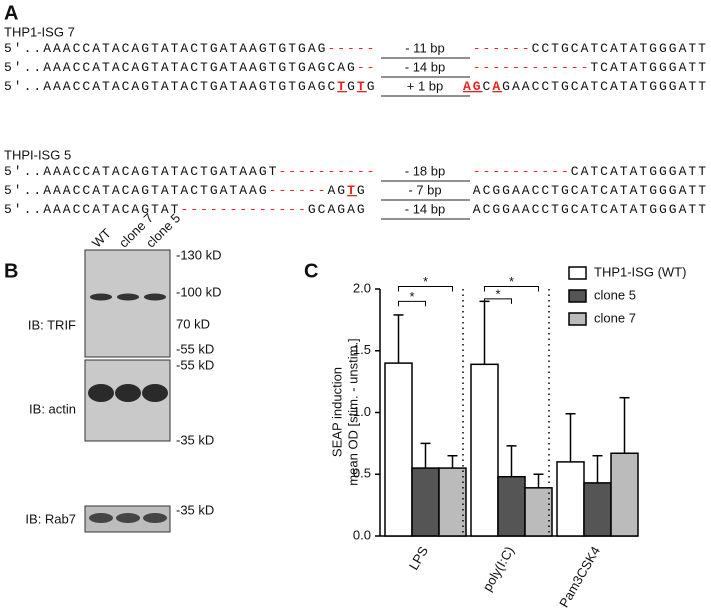  What do you see at coordinates (367, 67) in the screenshot?
I see `sequence-segment: --` at bounding box center [367, 67].